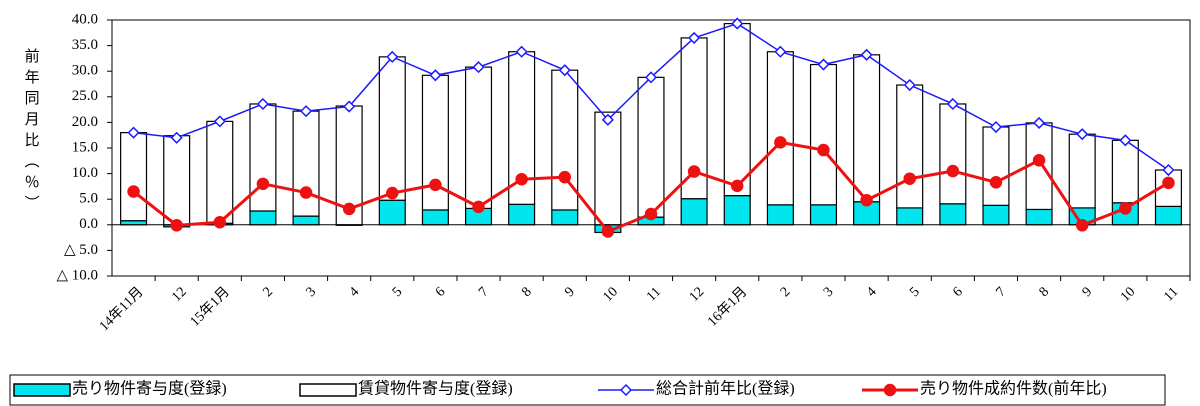 The image size is (1200, 406). Describe the element at coordinates (85, 45) in the screenshot. I see `y-tick-label: 35.0` at that location.